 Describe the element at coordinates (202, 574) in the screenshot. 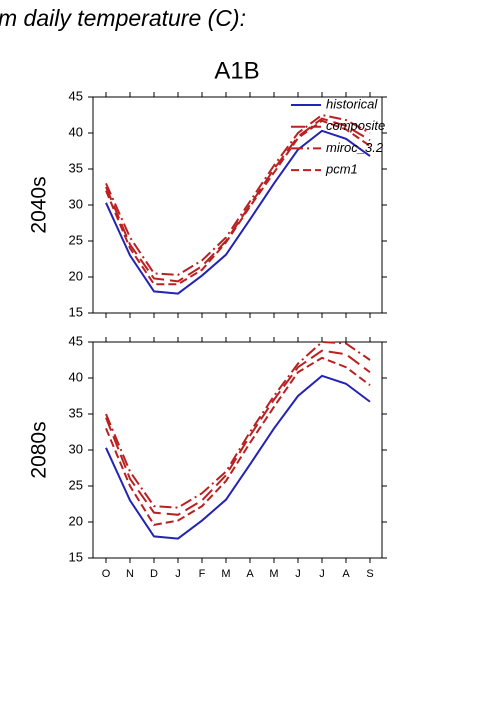

I see `x-tick-label: F` at that location.